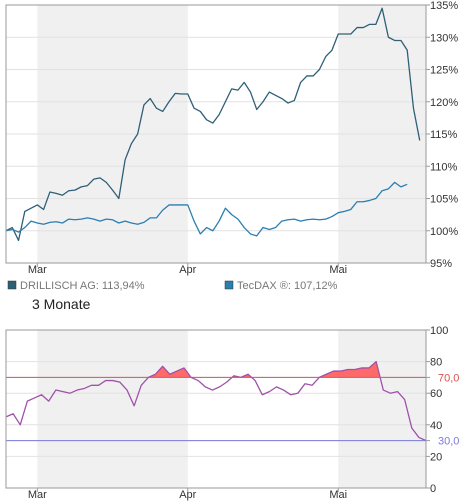  Describe the element at coordinates (444, 167) in the screenshot. I see `price-y-tick-label: 110%` at that location.